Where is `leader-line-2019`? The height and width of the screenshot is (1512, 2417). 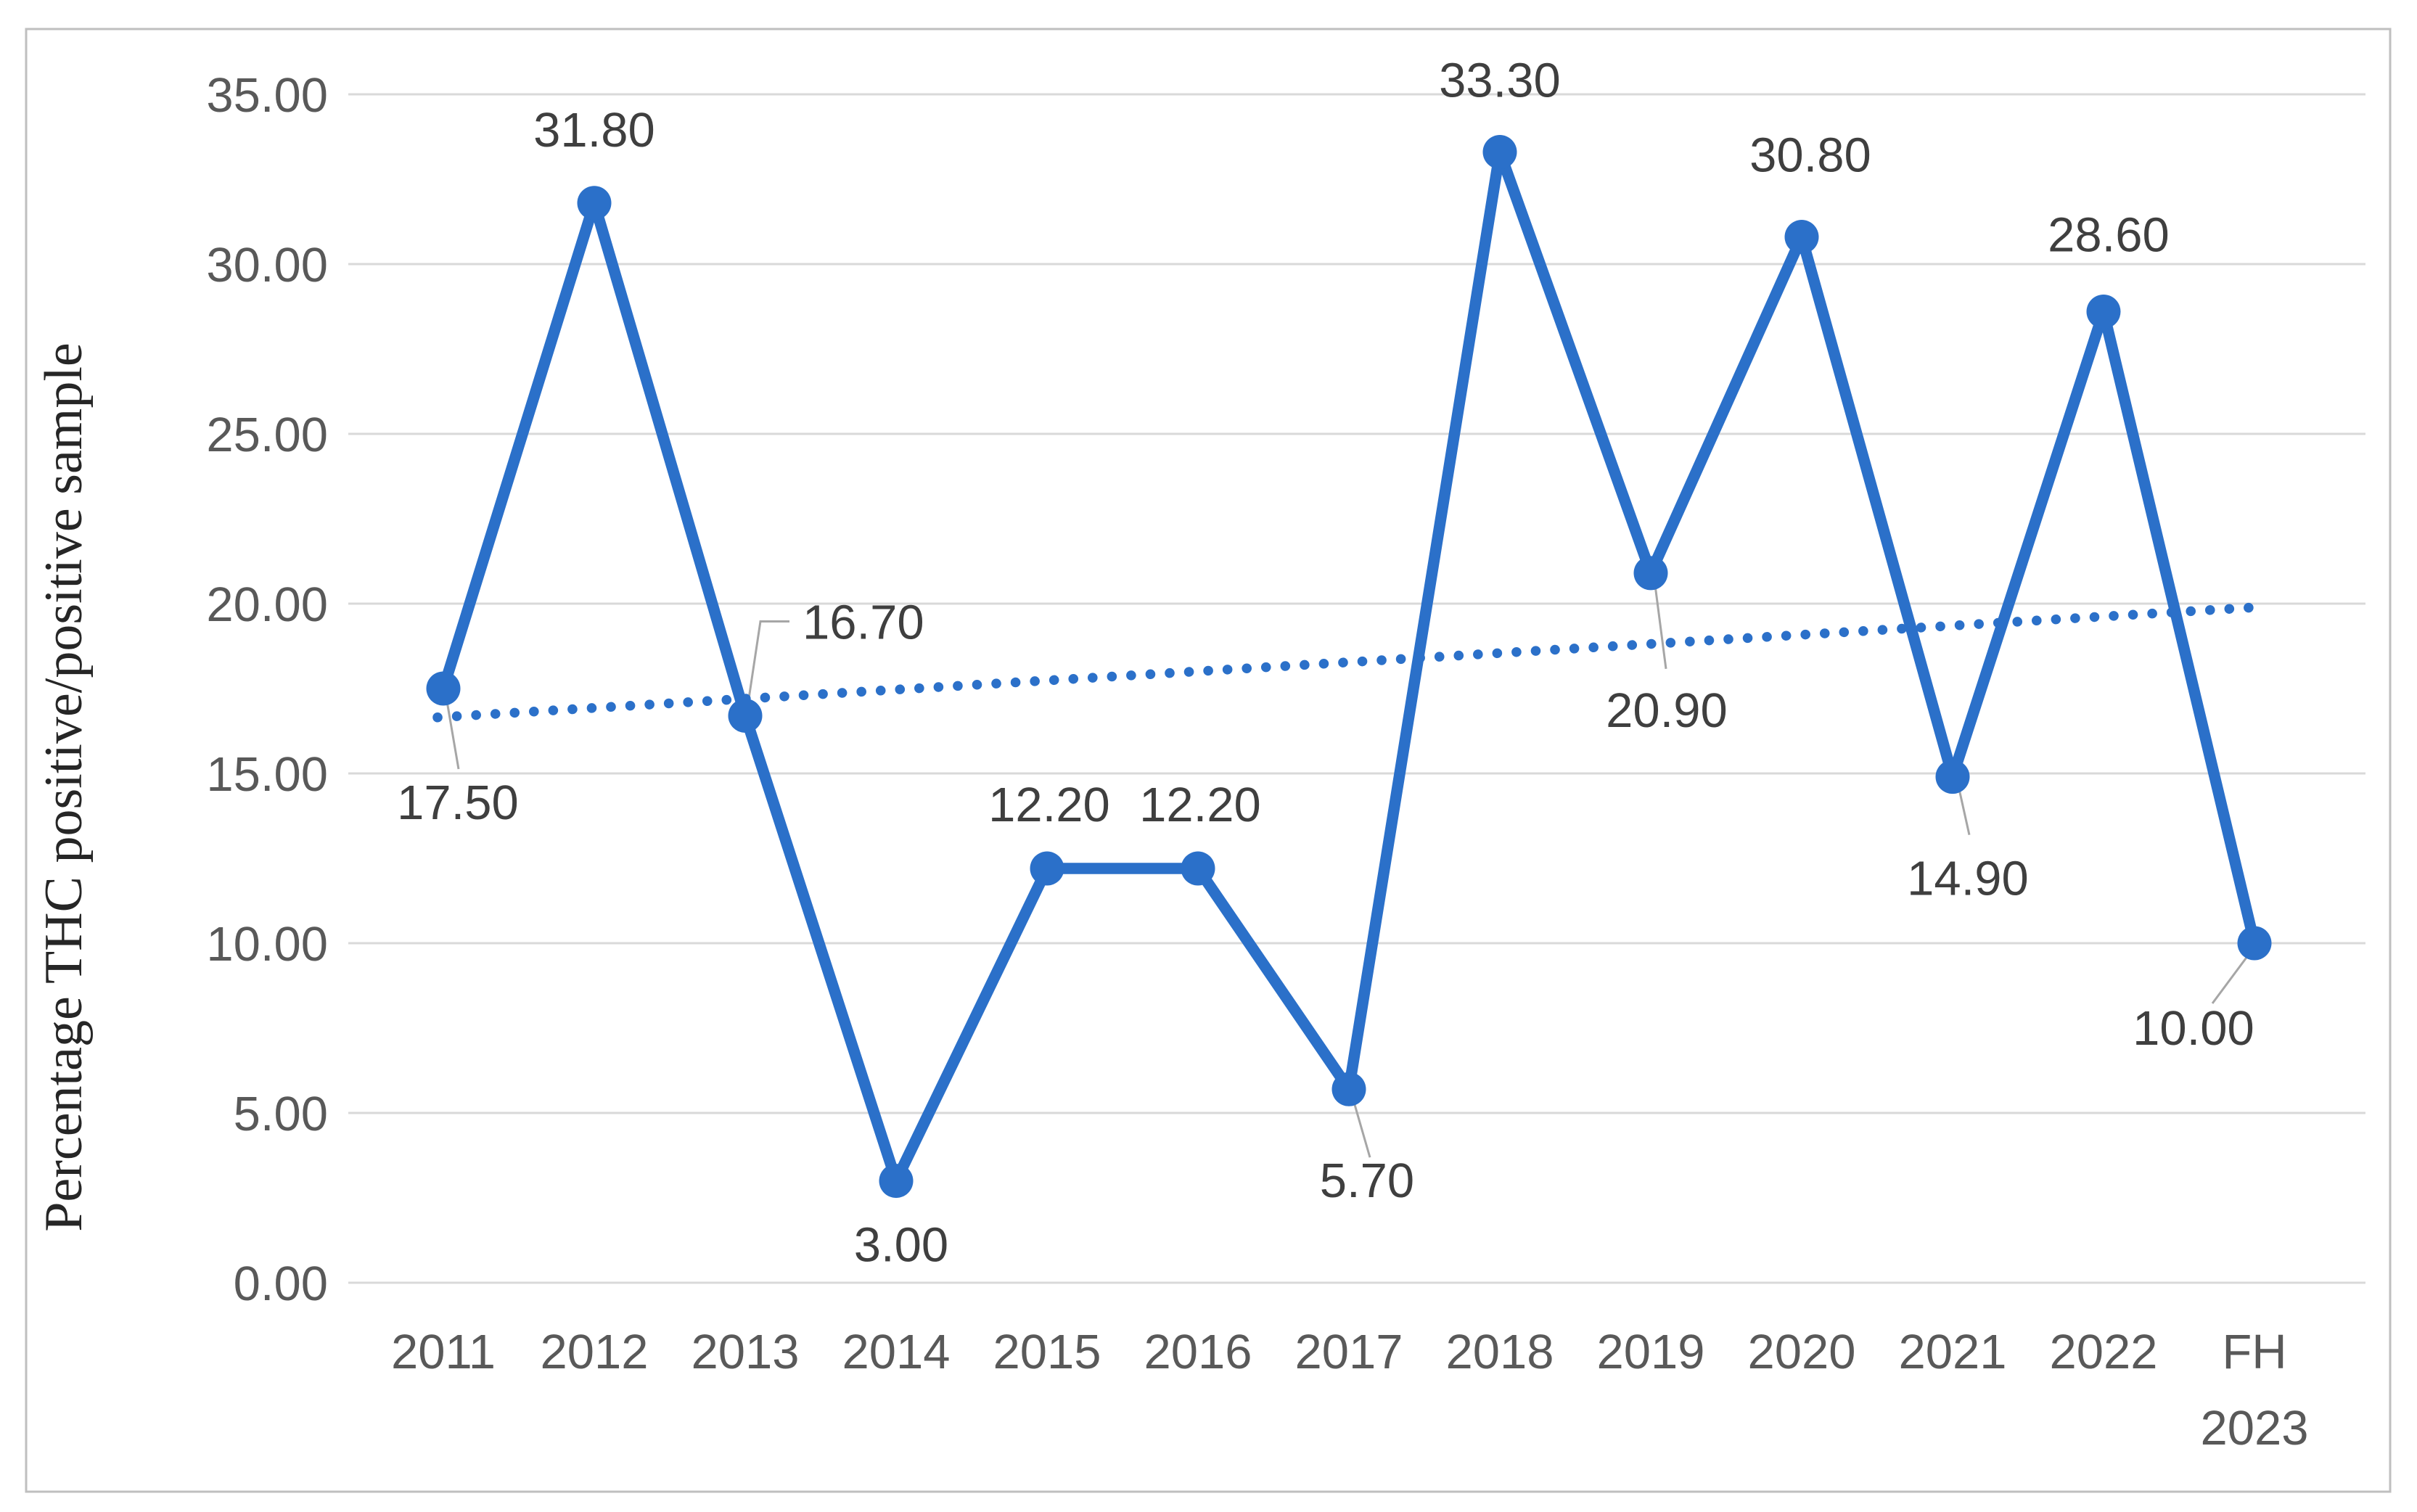 leader-line-2019 is located at coordinates (1660, 625).